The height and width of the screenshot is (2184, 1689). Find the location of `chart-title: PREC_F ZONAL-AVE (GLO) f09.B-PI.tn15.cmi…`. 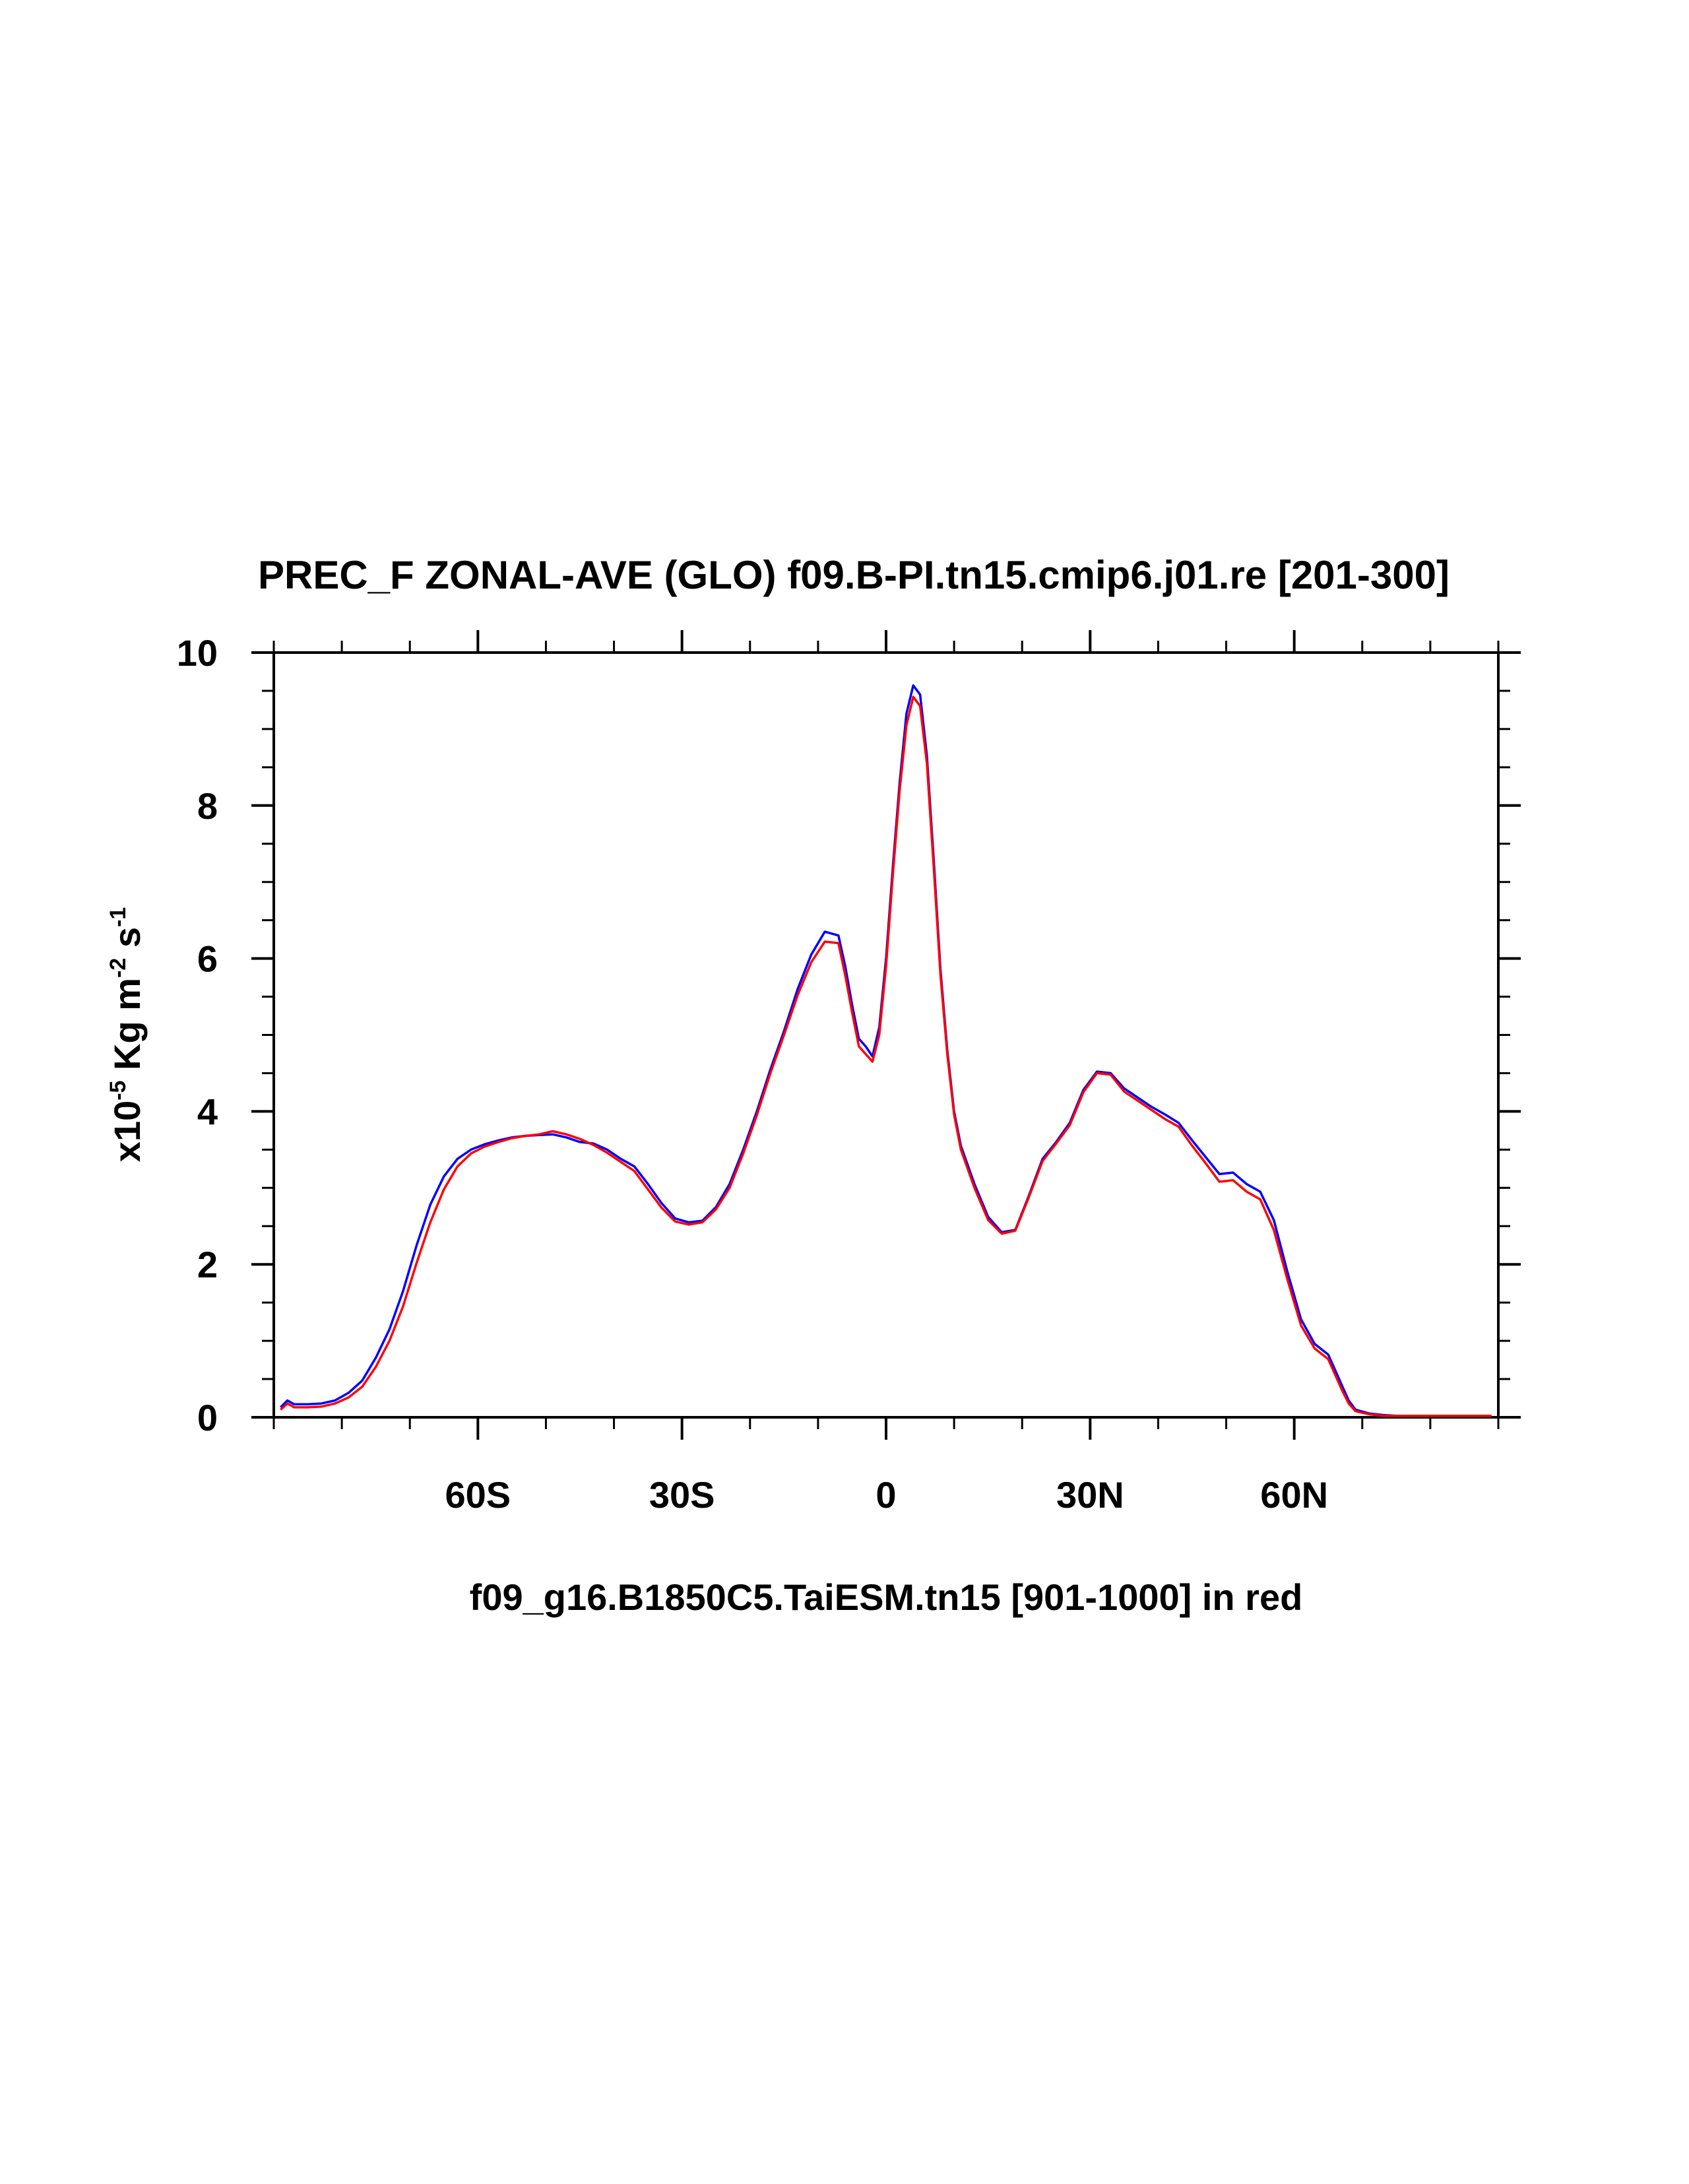

chart-title: PREC_F ZONAL-AVE (GLO) f09.B-PI.tn15.cmi… is located at coordinates (854, 575).